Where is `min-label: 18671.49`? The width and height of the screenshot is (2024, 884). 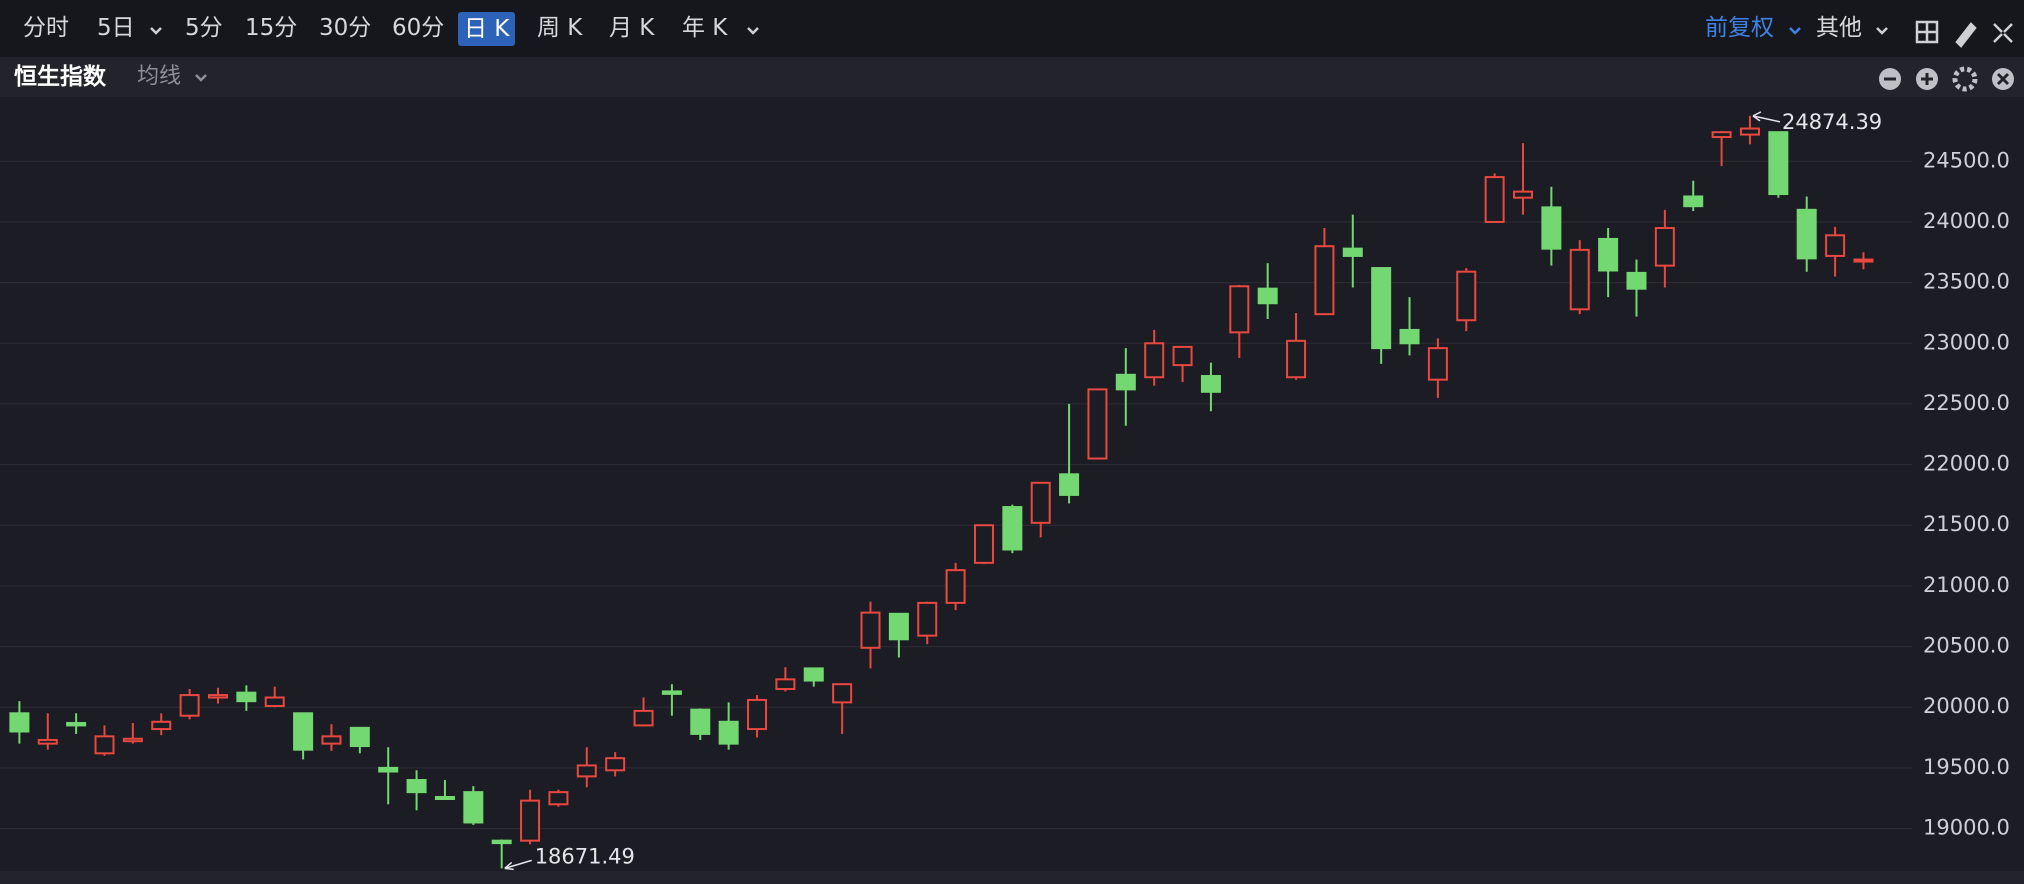
min-label: 18671.49 is located at coordinates (585, 856).